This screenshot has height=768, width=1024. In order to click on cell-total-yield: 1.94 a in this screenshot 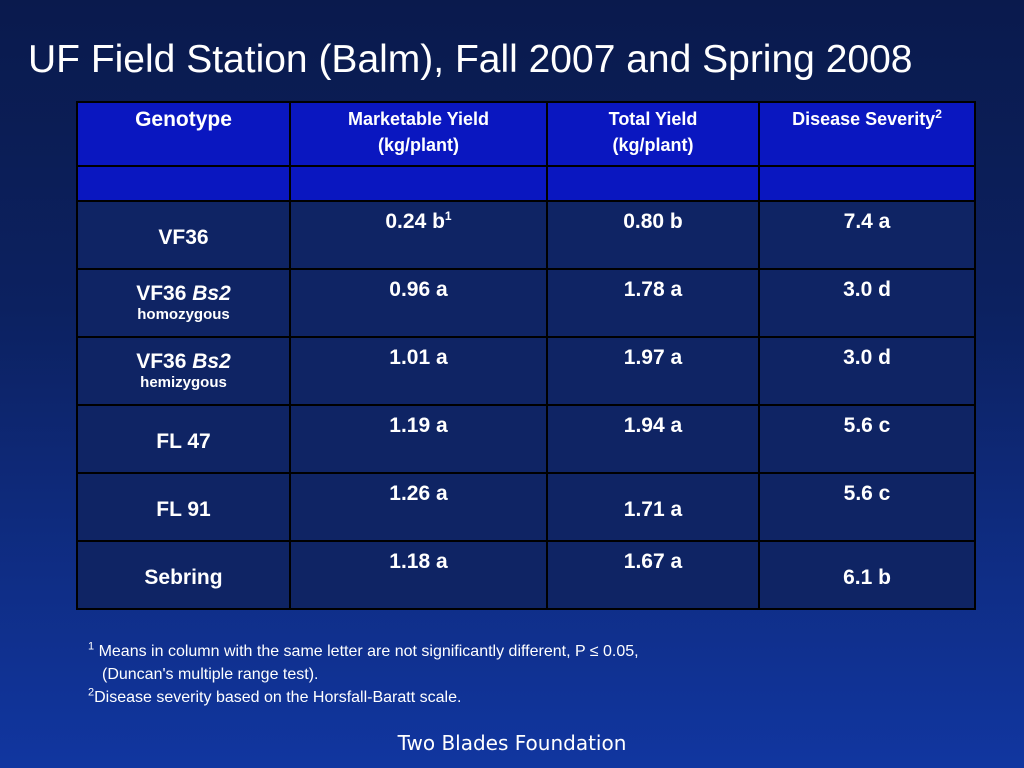, I will do `click(653, 439)`.